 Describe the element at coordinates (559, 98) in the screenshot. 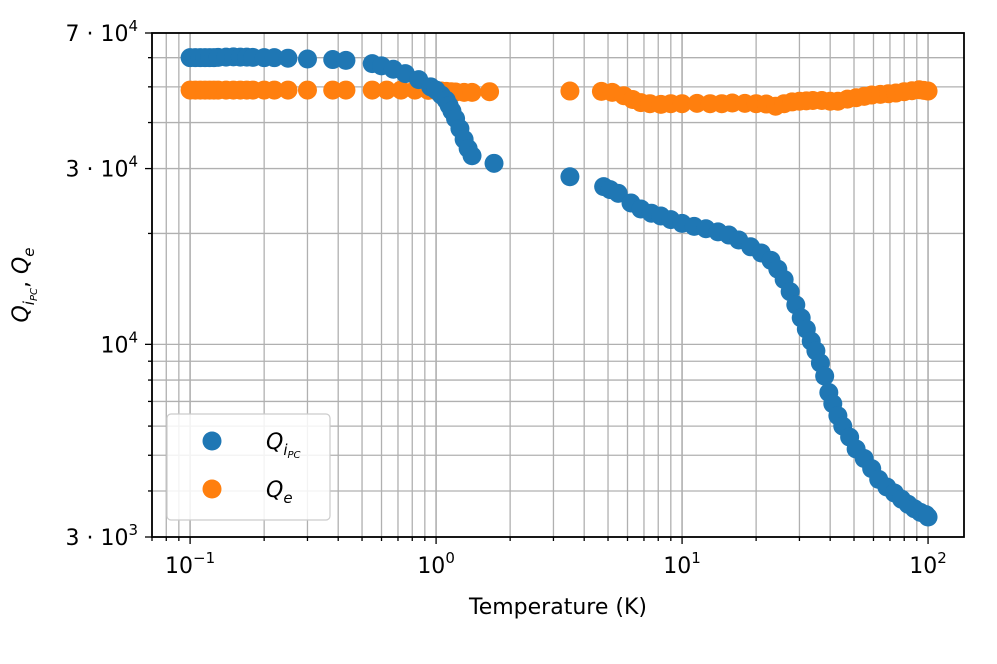

I see `series-group` at that location.